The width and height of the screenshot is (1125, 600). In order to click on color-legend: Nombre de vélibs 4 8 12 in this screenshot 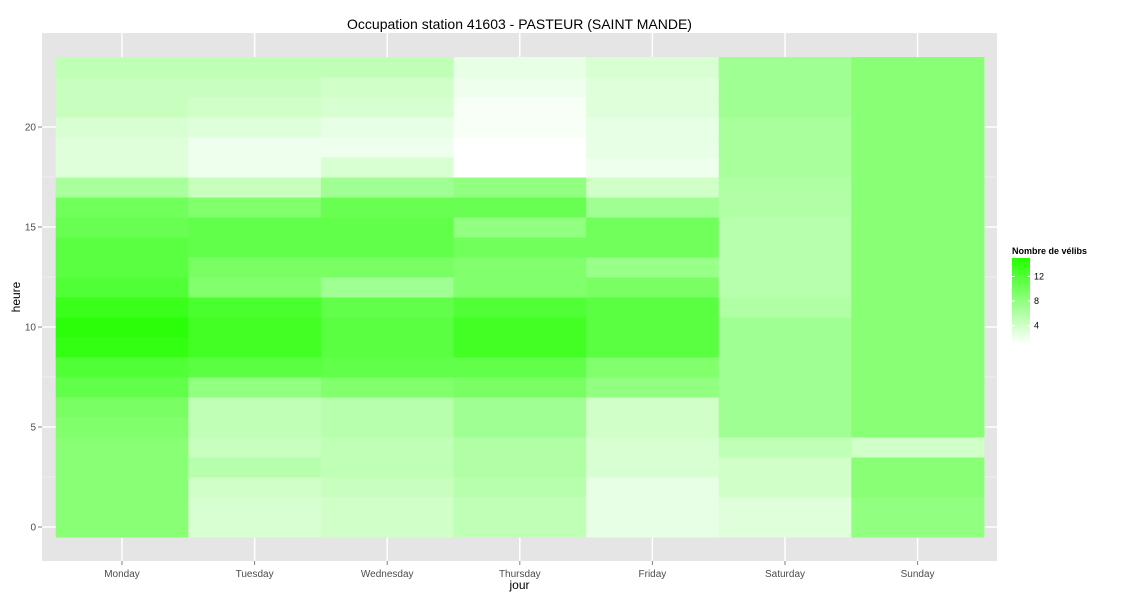, I will do `click(1049, 295)`.